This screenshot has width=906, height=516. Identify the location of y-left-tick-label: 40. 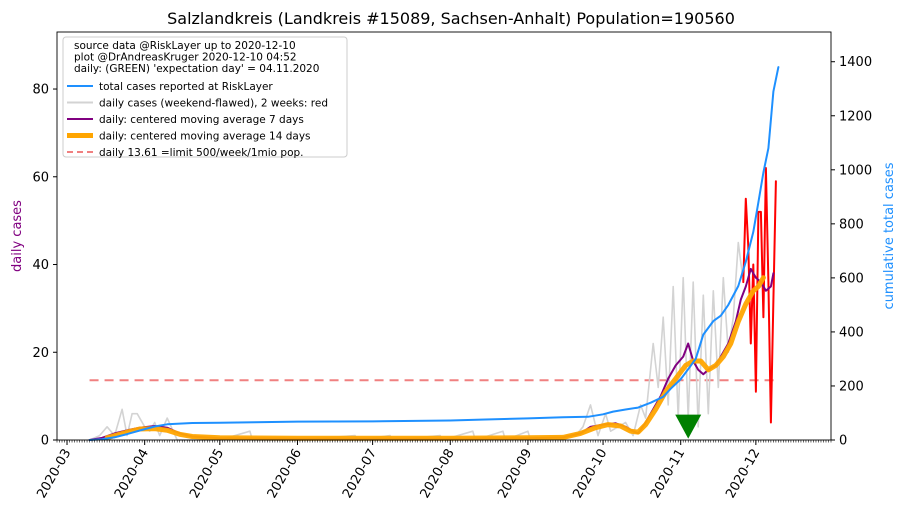
(40, 265).